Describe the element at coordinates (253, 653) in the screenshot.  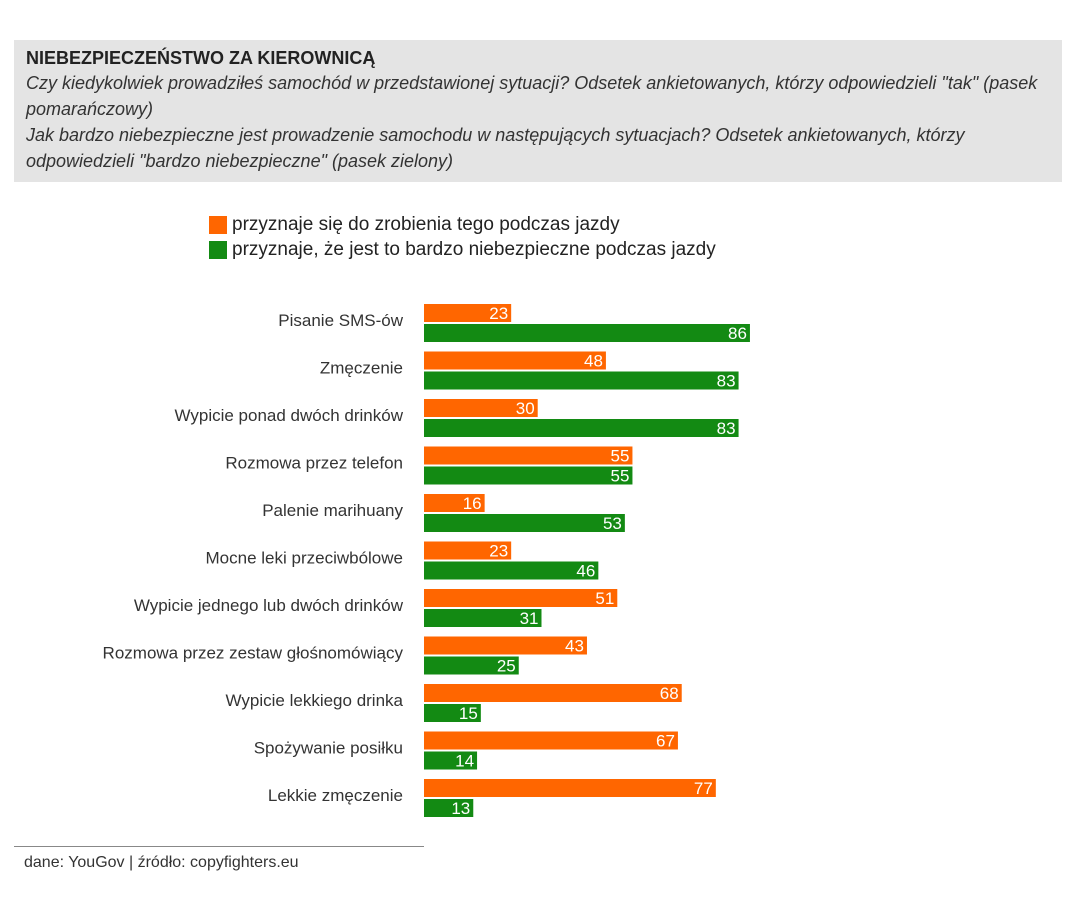
I see `category-label: Rozmowa przez zestaw głośnomówiący` at that location.